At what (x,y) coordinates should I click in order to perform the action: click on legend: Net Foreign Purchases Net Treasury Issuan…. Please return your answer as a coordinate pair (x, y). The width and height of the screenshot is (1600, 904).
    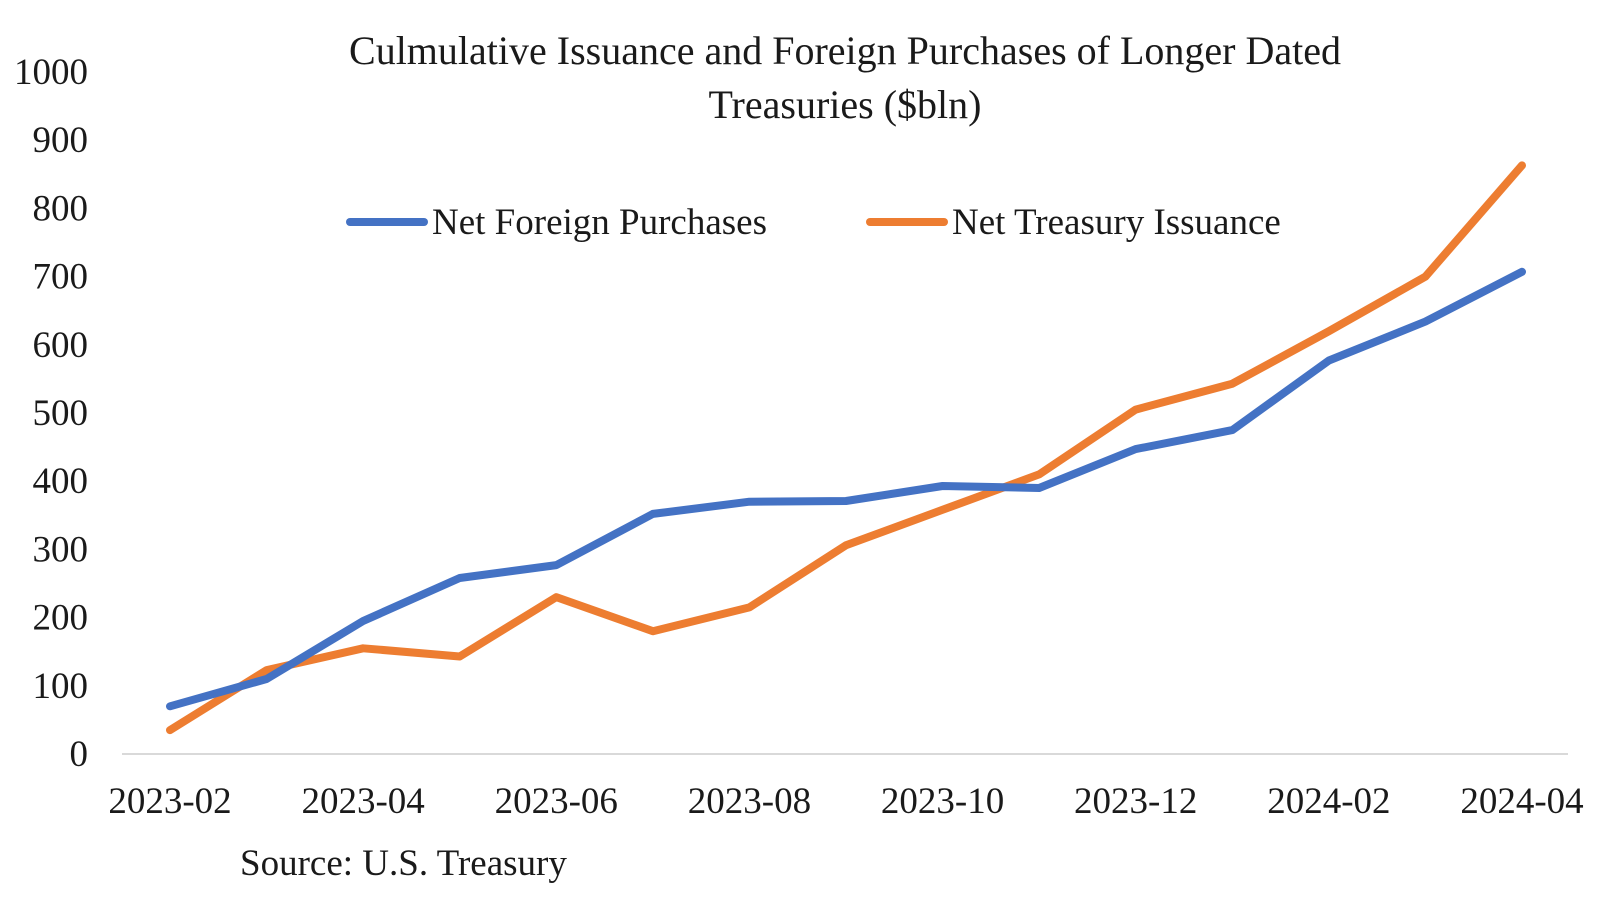
    Looking at the image, I should click on (813, 222).